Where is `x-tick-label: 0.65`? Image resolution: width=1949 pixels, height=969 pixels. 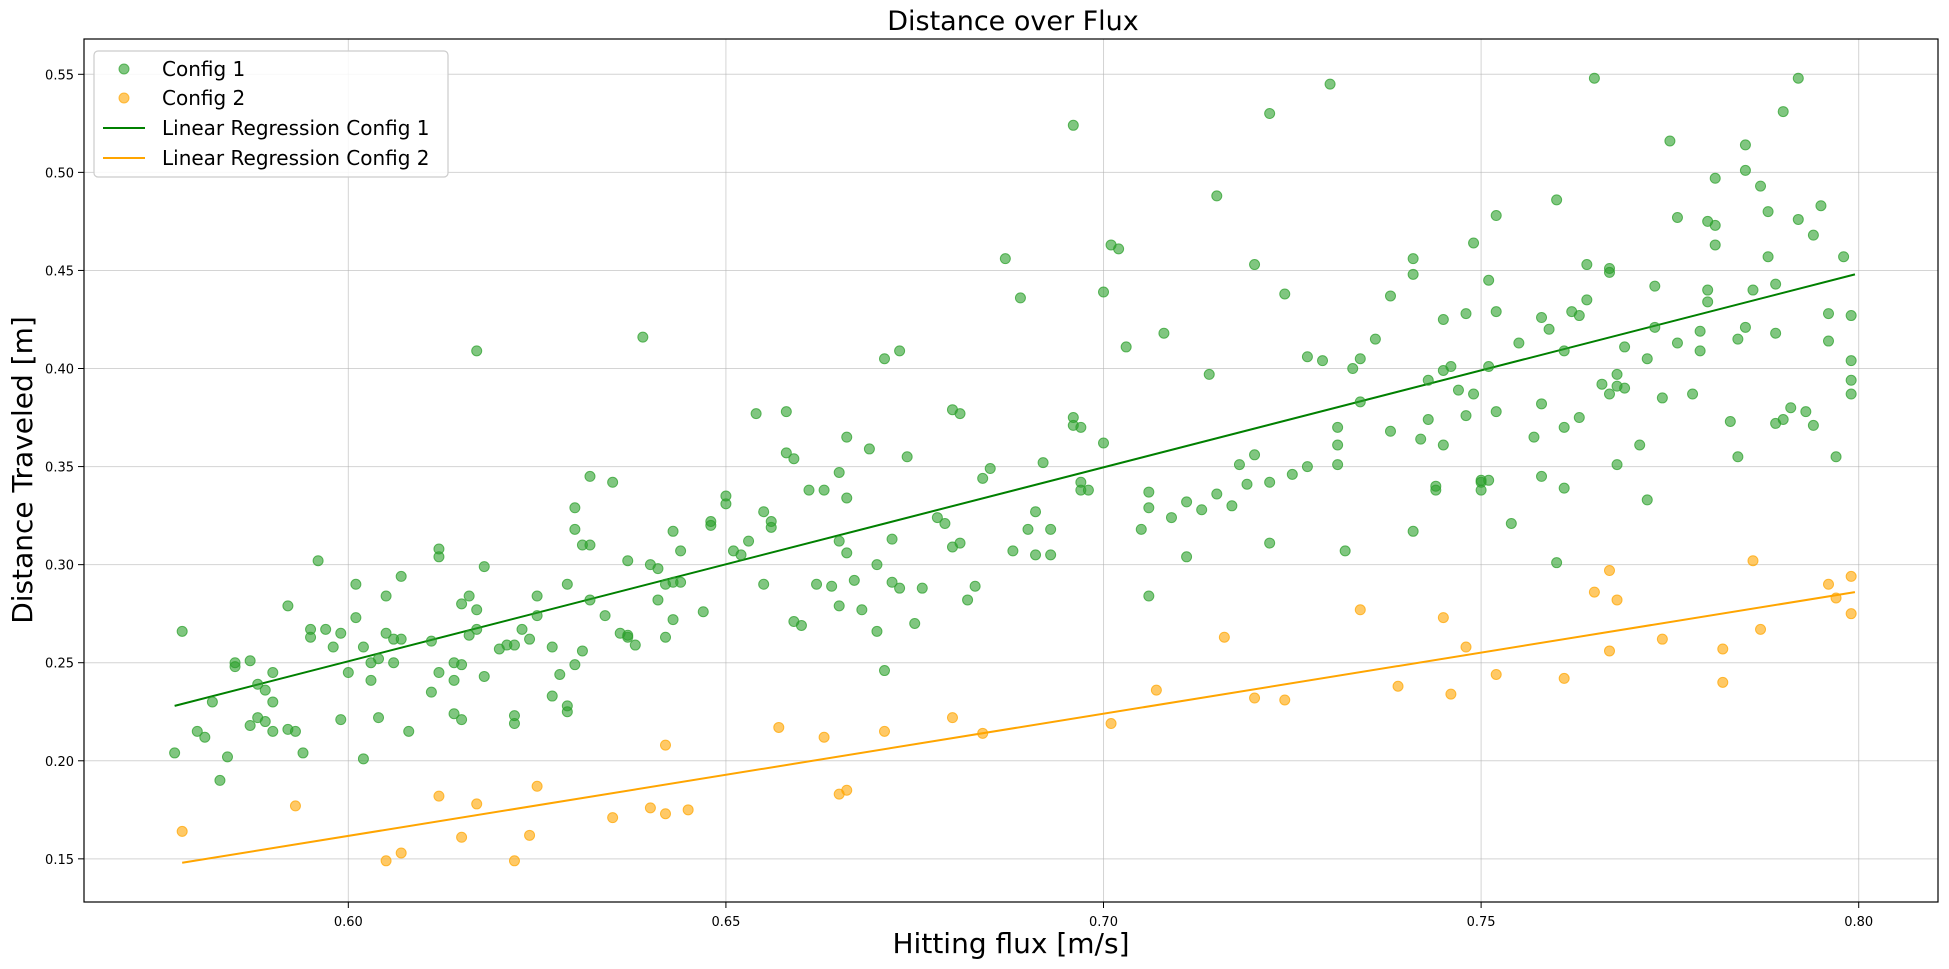 x-tick-label: 0.65 is located at coordinates (725, 922).